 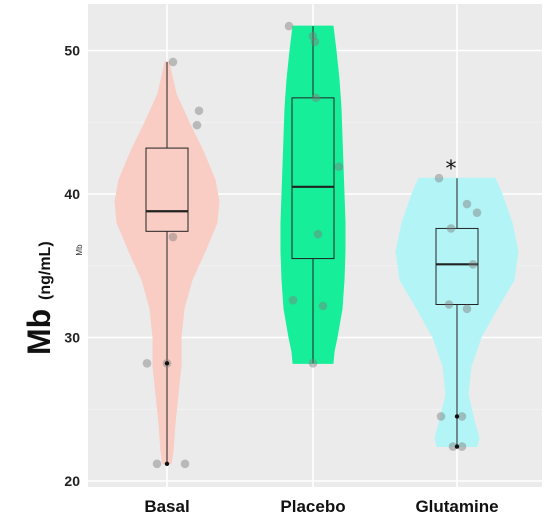 I want to click on y-tick-label: 20, so click(x=72, y=481).